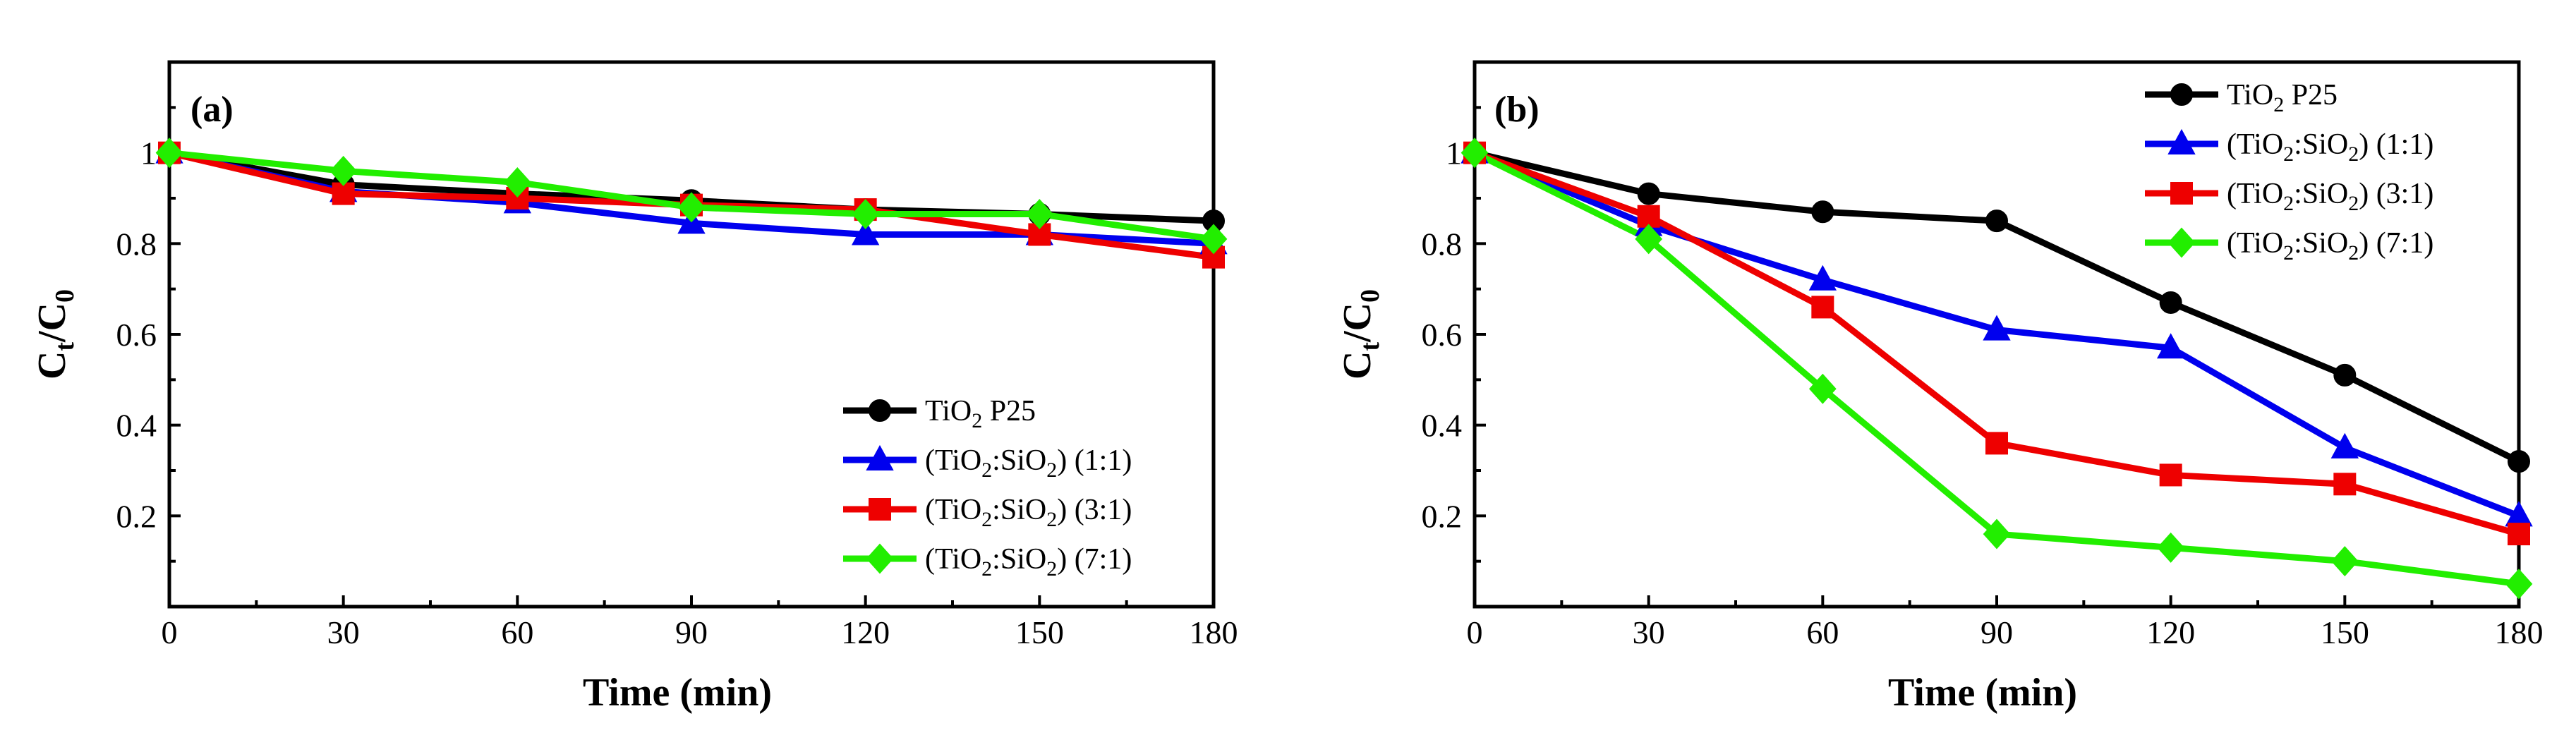 This screenshot has width=2576, height=747. I want to click on panel-b-tag: (b), so click(1517, 110).